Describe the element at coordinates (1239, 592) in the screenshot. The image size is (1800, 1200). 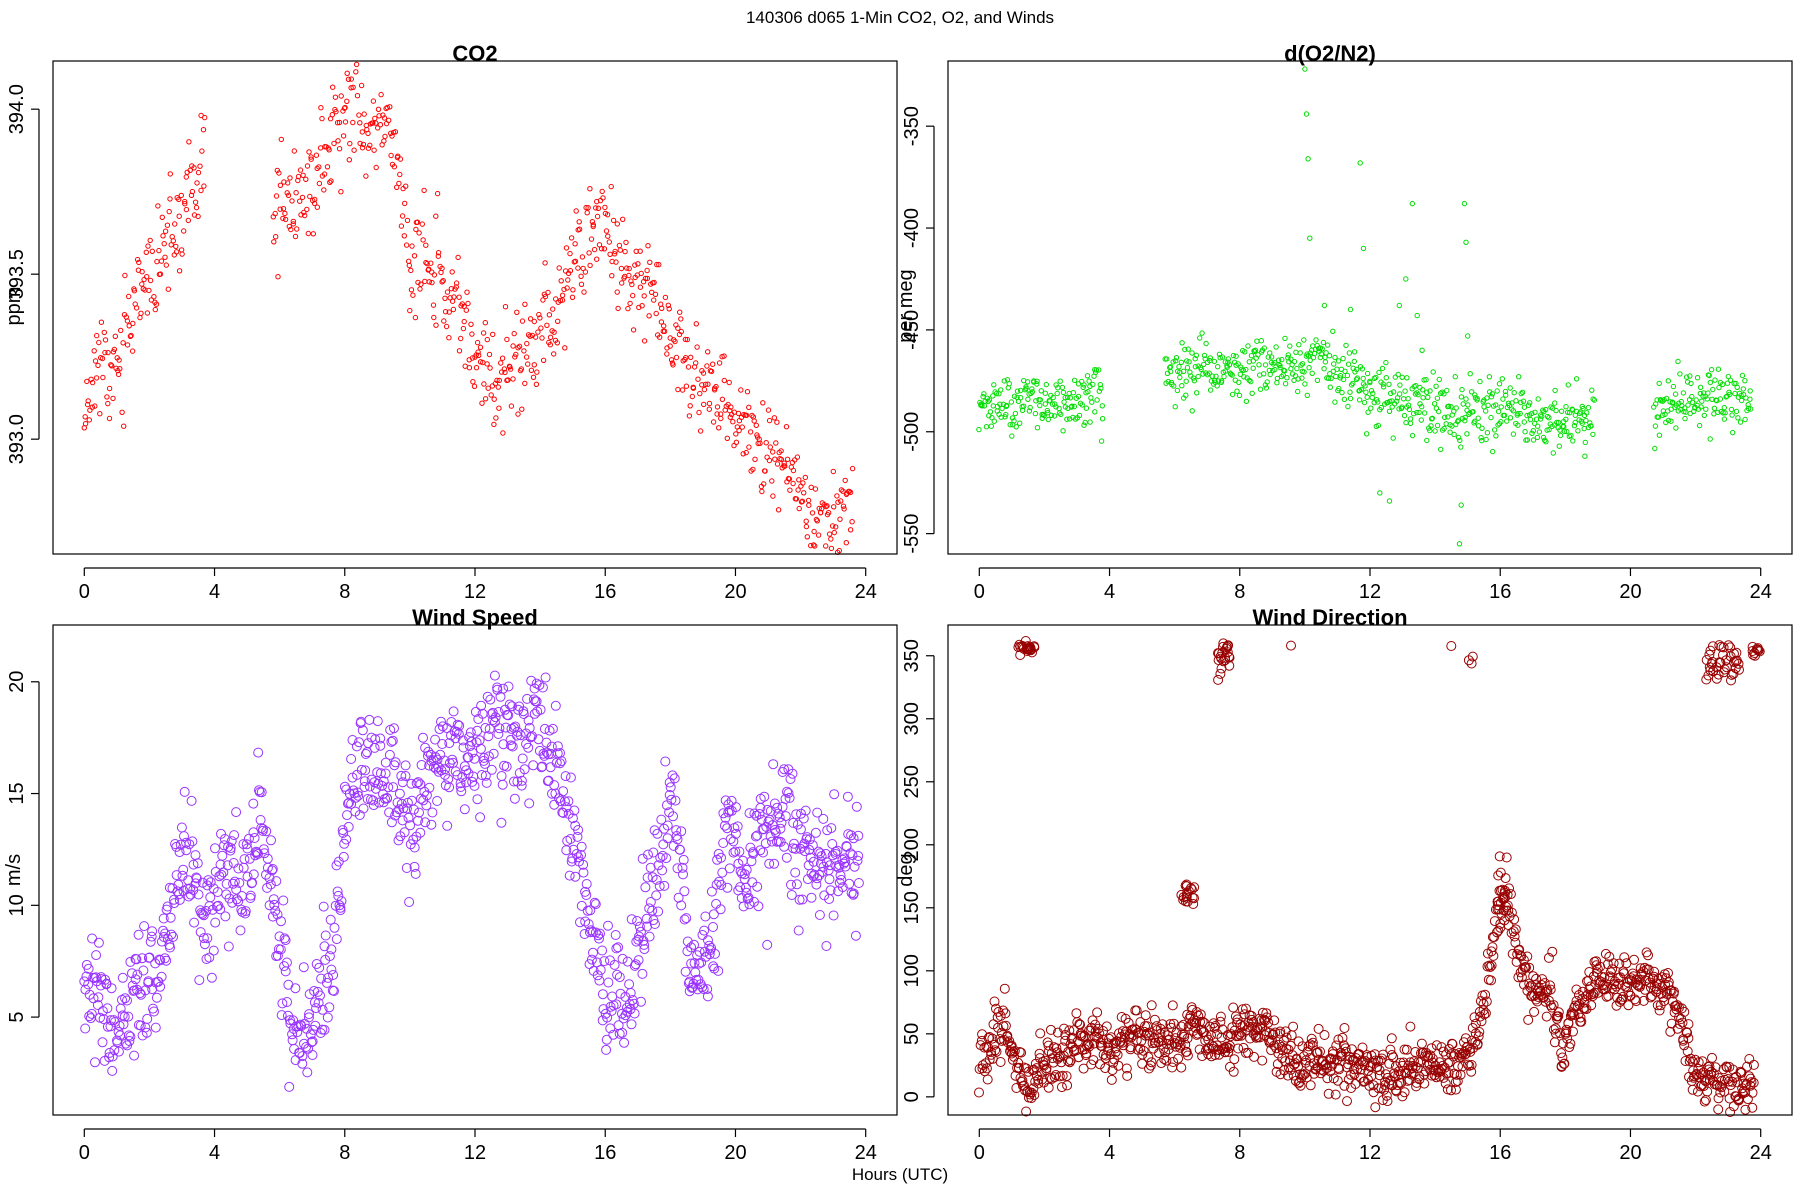
I see `o2-x-tick-label: 8` at that location.